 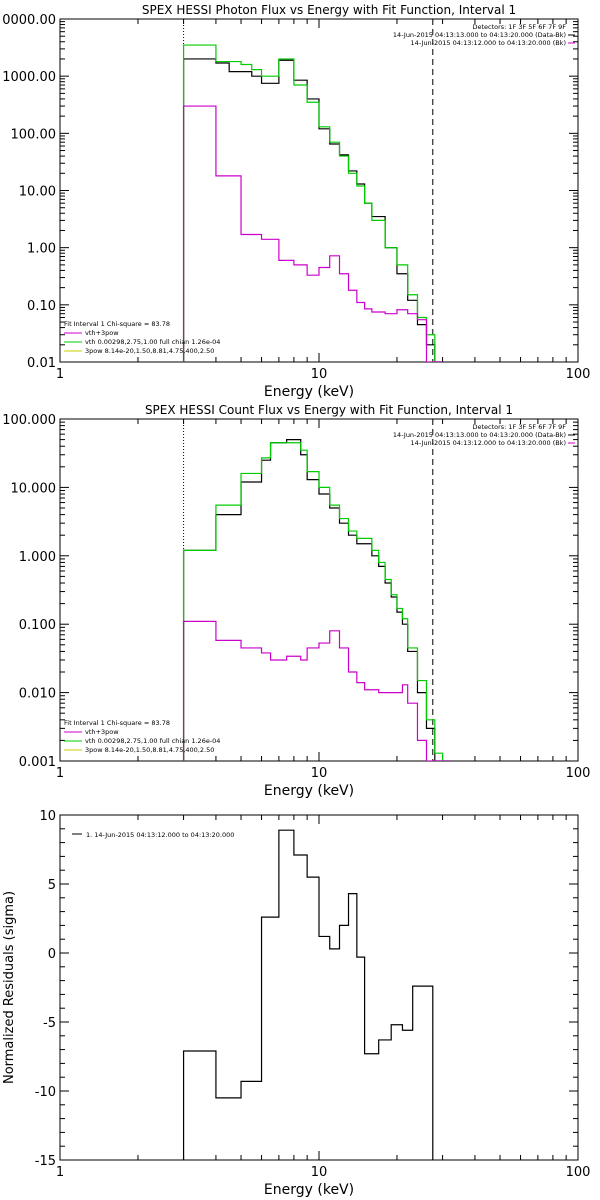 I want to click on y-tick-label: -15, so click(x=45, y=1161).